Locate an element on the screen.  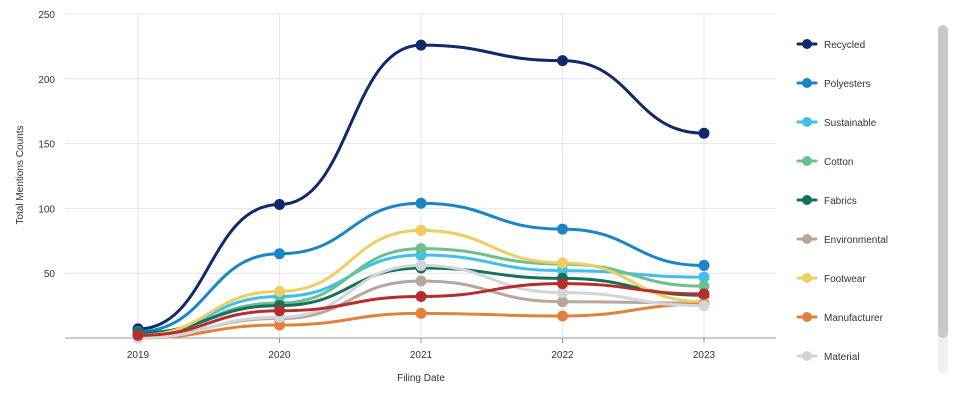
legend-item: Fabrics is located at coordinates (826, 201).